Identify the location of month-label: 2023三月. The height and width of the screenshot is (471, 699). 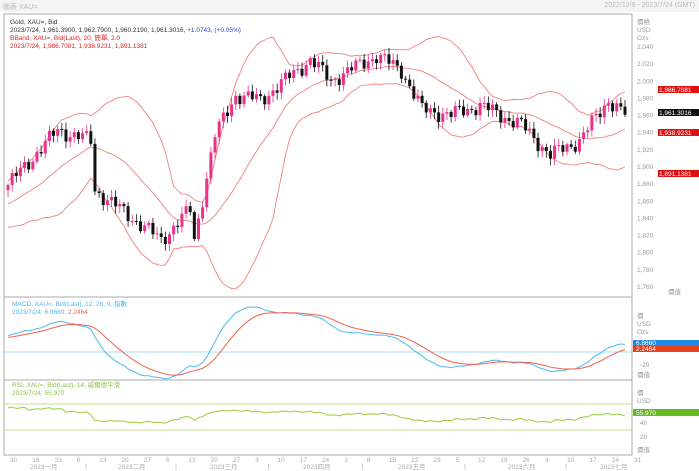
(223, 467).